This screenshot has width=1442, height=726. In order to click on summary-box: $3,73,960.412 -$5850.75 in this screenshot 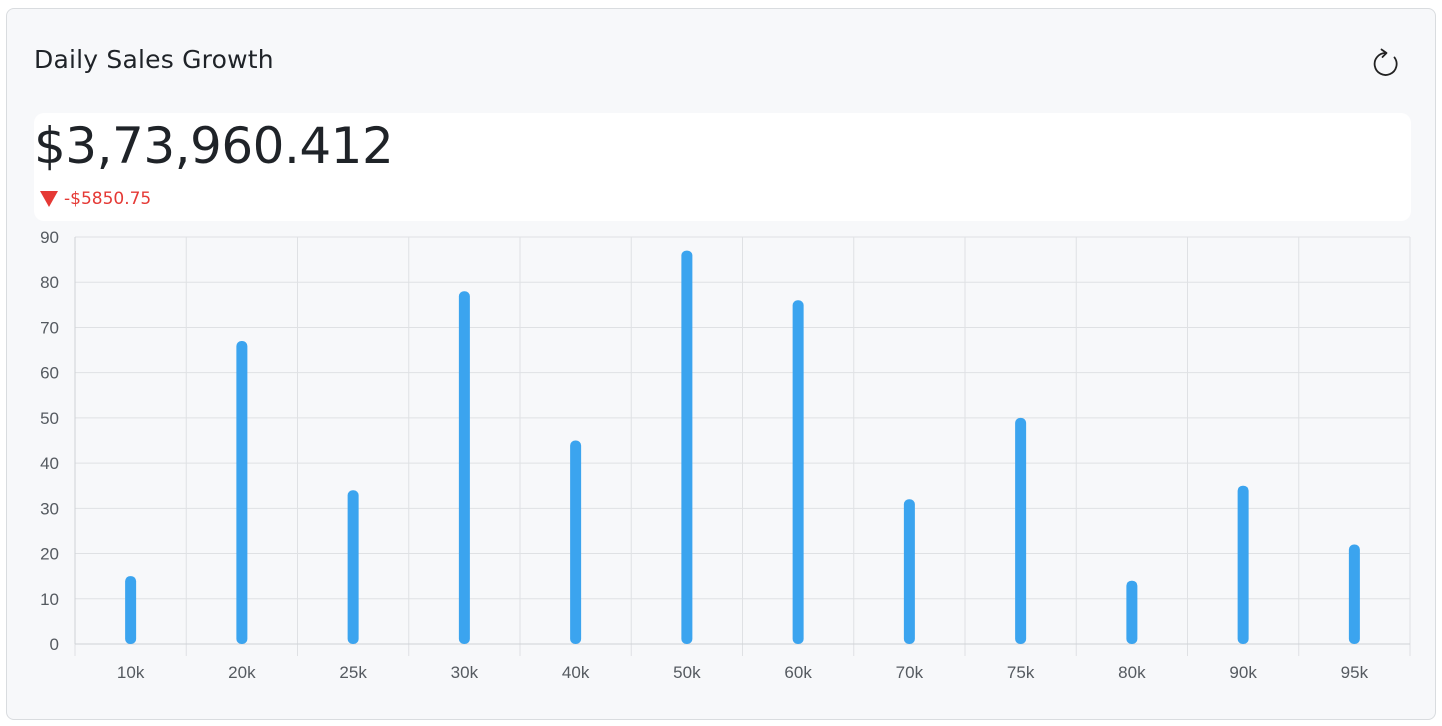, I will do `click(722, 167)`.